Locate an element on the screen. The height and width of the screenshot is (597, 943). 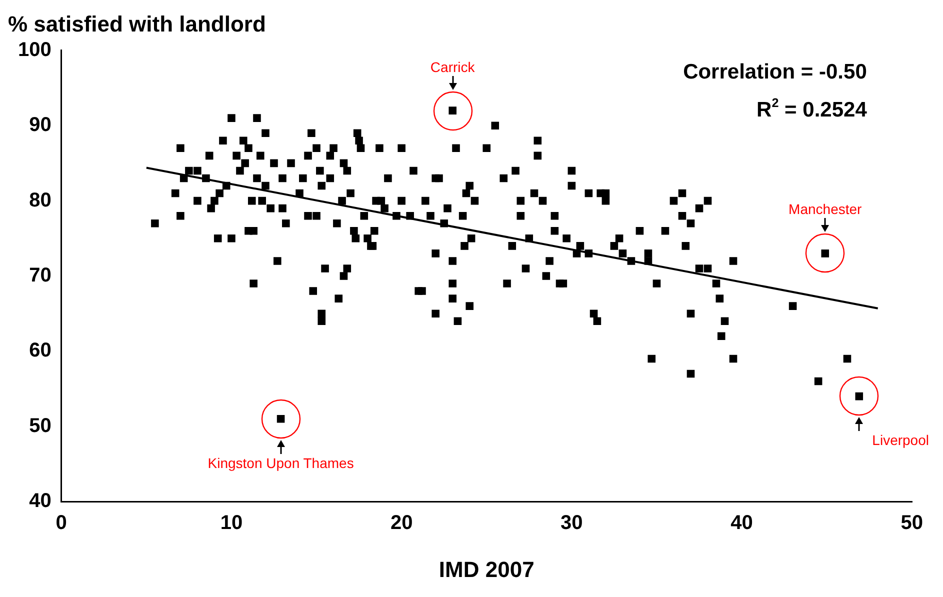
y-tick-label: 90 is located at coordinates (40, 125).